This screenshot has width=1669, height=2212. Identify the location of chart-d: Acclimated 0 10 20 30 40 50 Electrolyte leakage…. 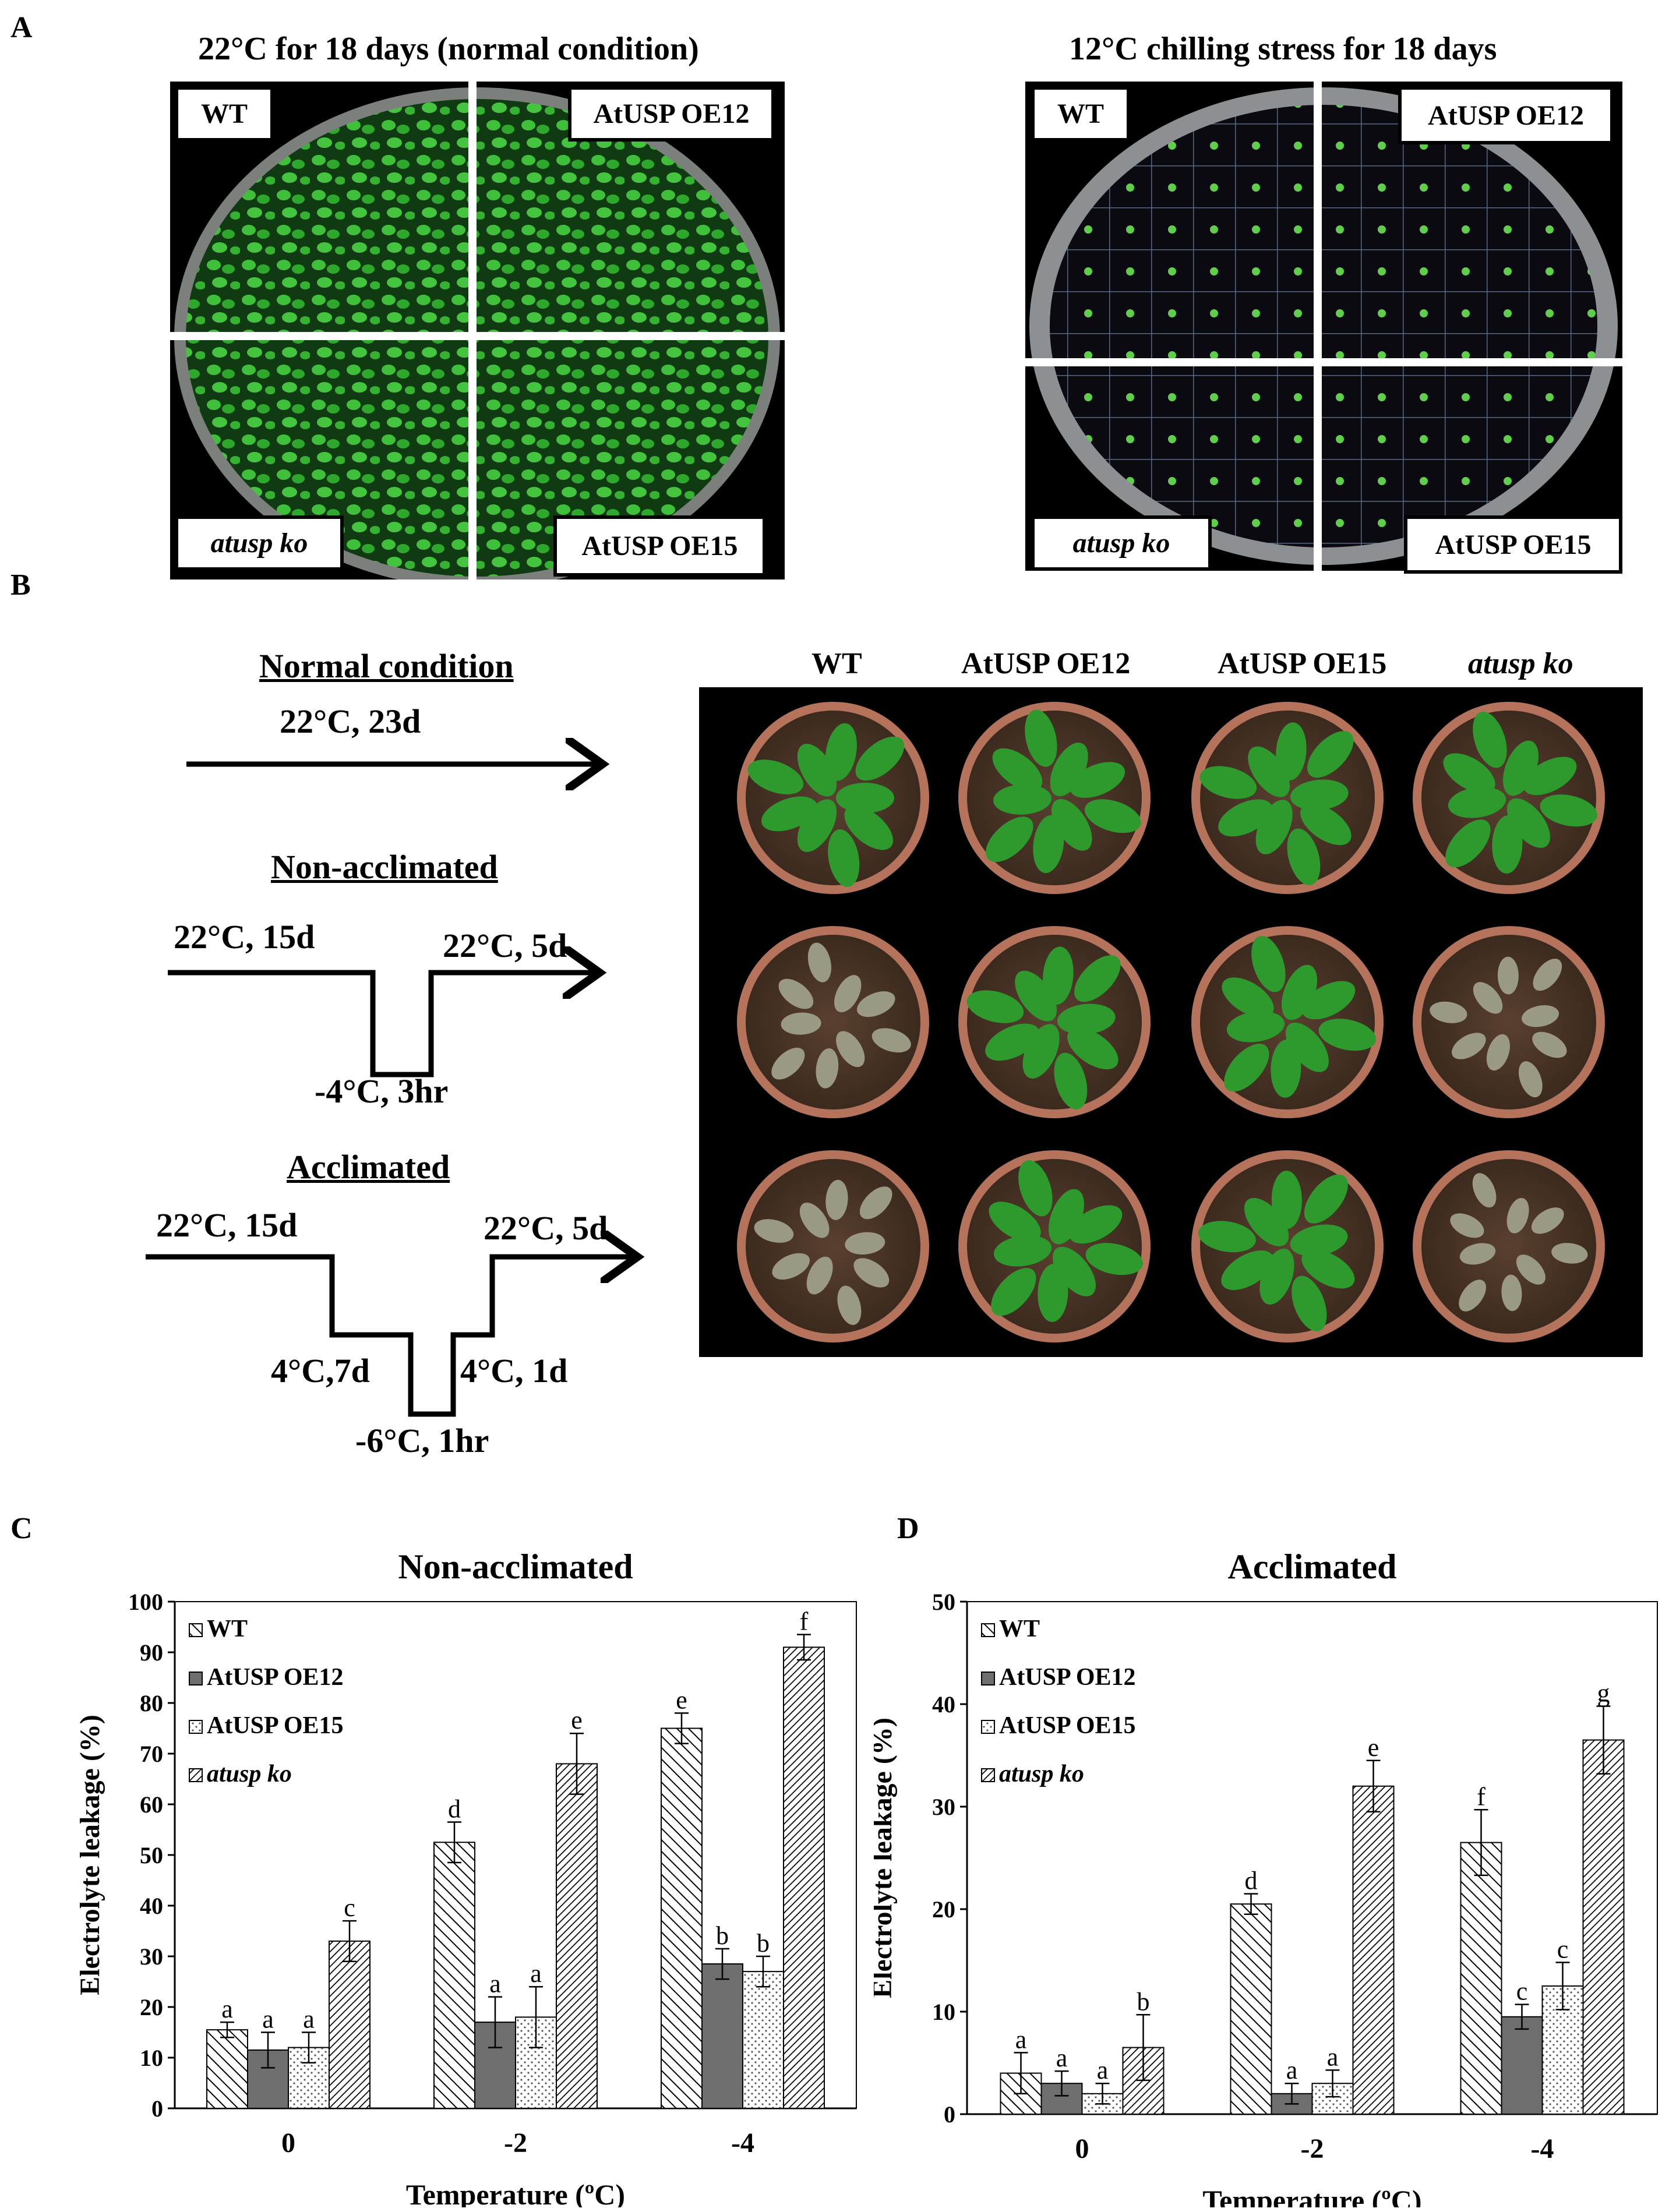
(1266, 1877).